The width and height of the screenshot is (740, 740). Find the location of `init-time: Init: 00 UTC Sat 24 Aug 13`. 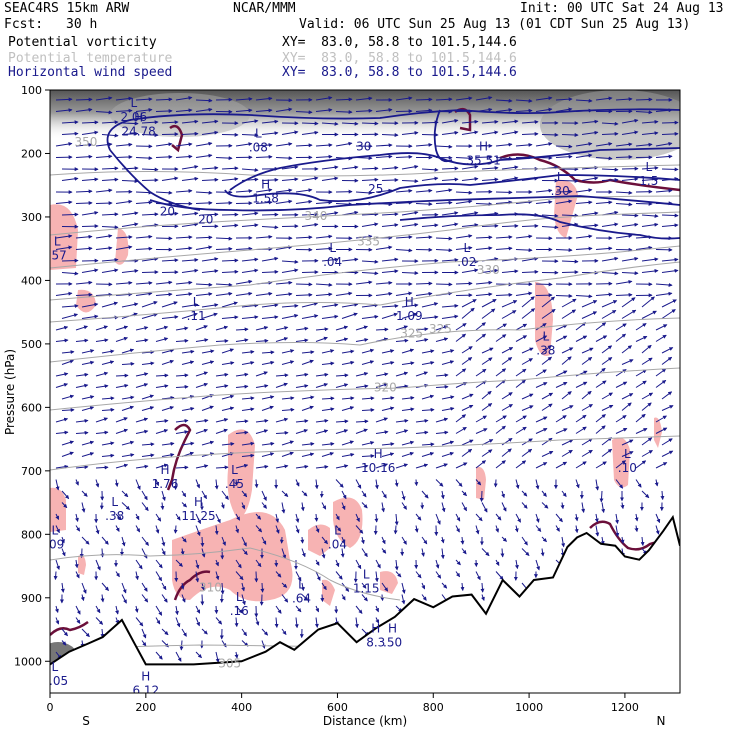

init-time: Init: 00 UTC Sat 24 Aug 13 is located at coordinates (622, 8).